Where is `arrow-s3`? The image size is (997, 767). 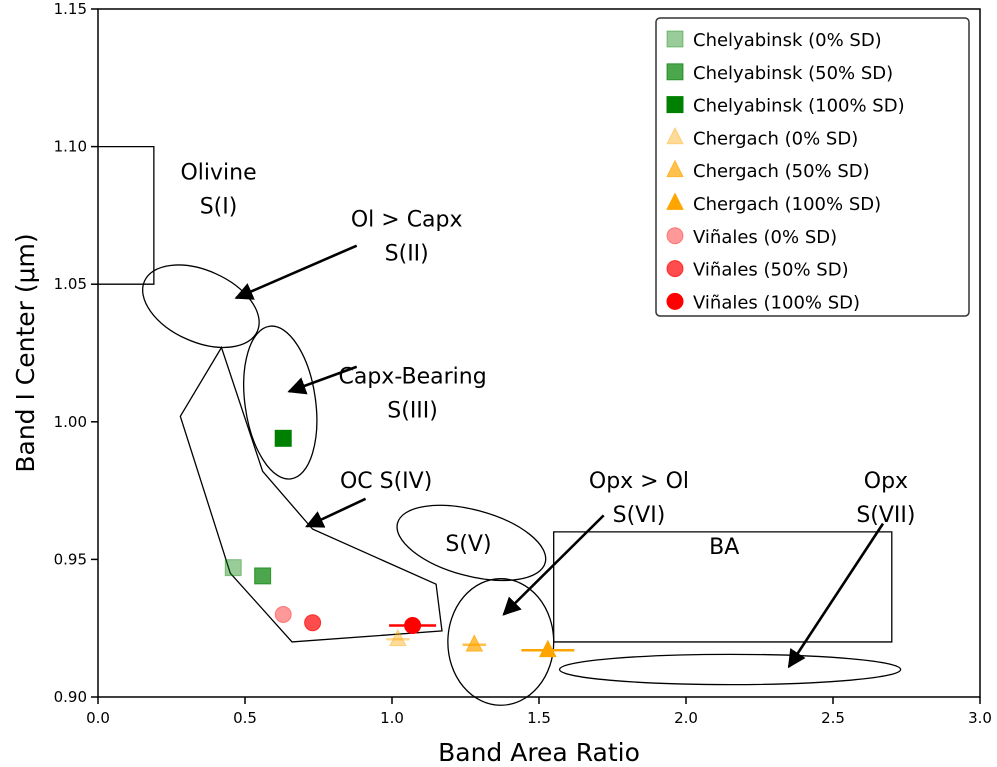 arrow-s3 is located at coordinates (322, 380).